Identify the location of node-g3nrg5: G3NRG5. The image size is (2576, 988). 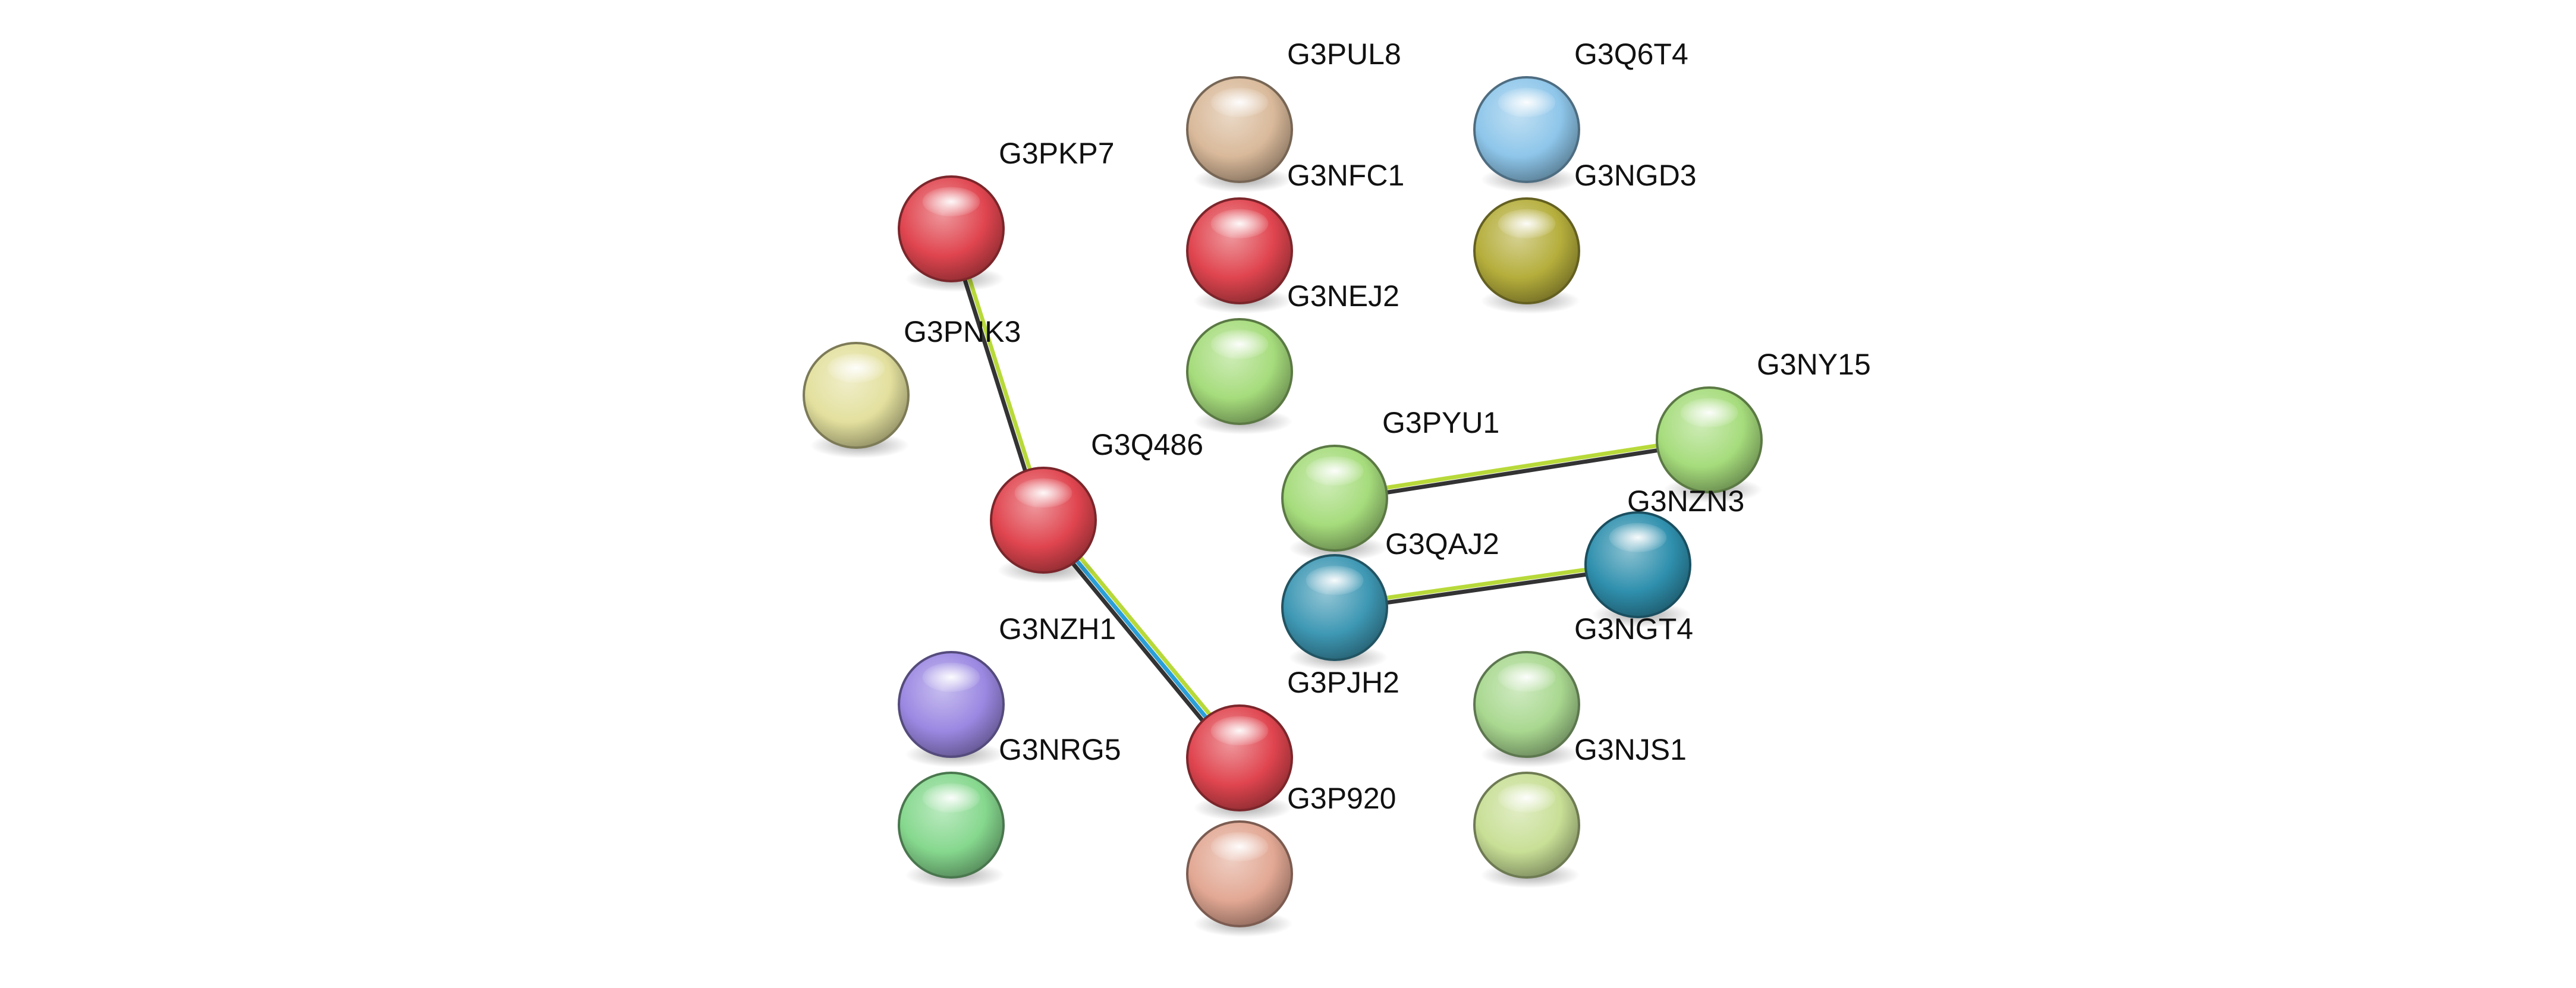
(1009, 811).